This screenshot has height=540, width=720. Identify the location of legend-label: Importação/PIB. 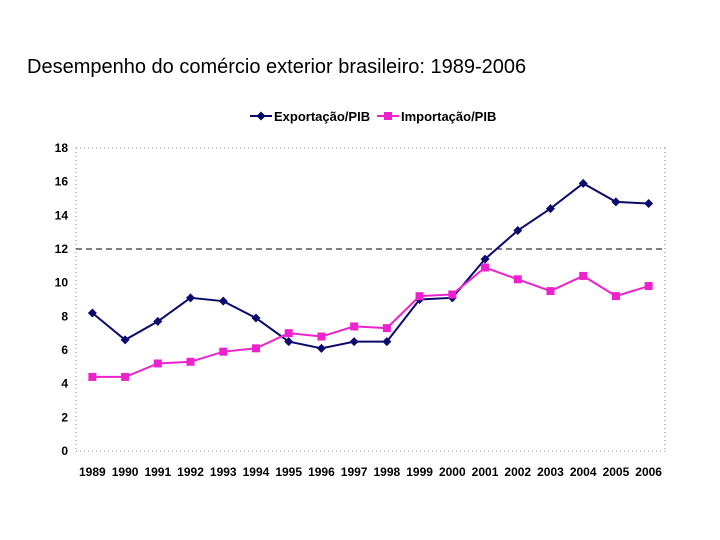
(448, 116).